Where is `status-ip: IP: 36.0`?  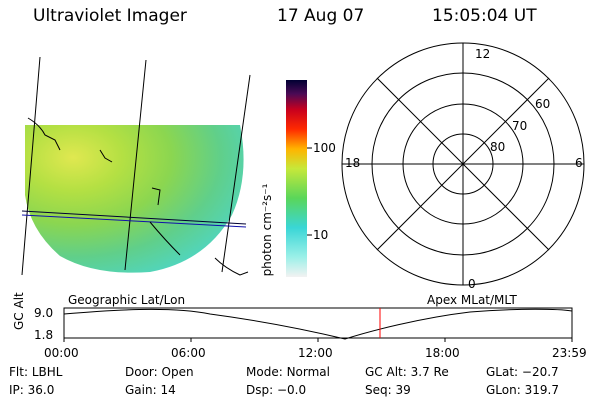
status-ip: IP: 36.0 is located at coordinates (32, 390).